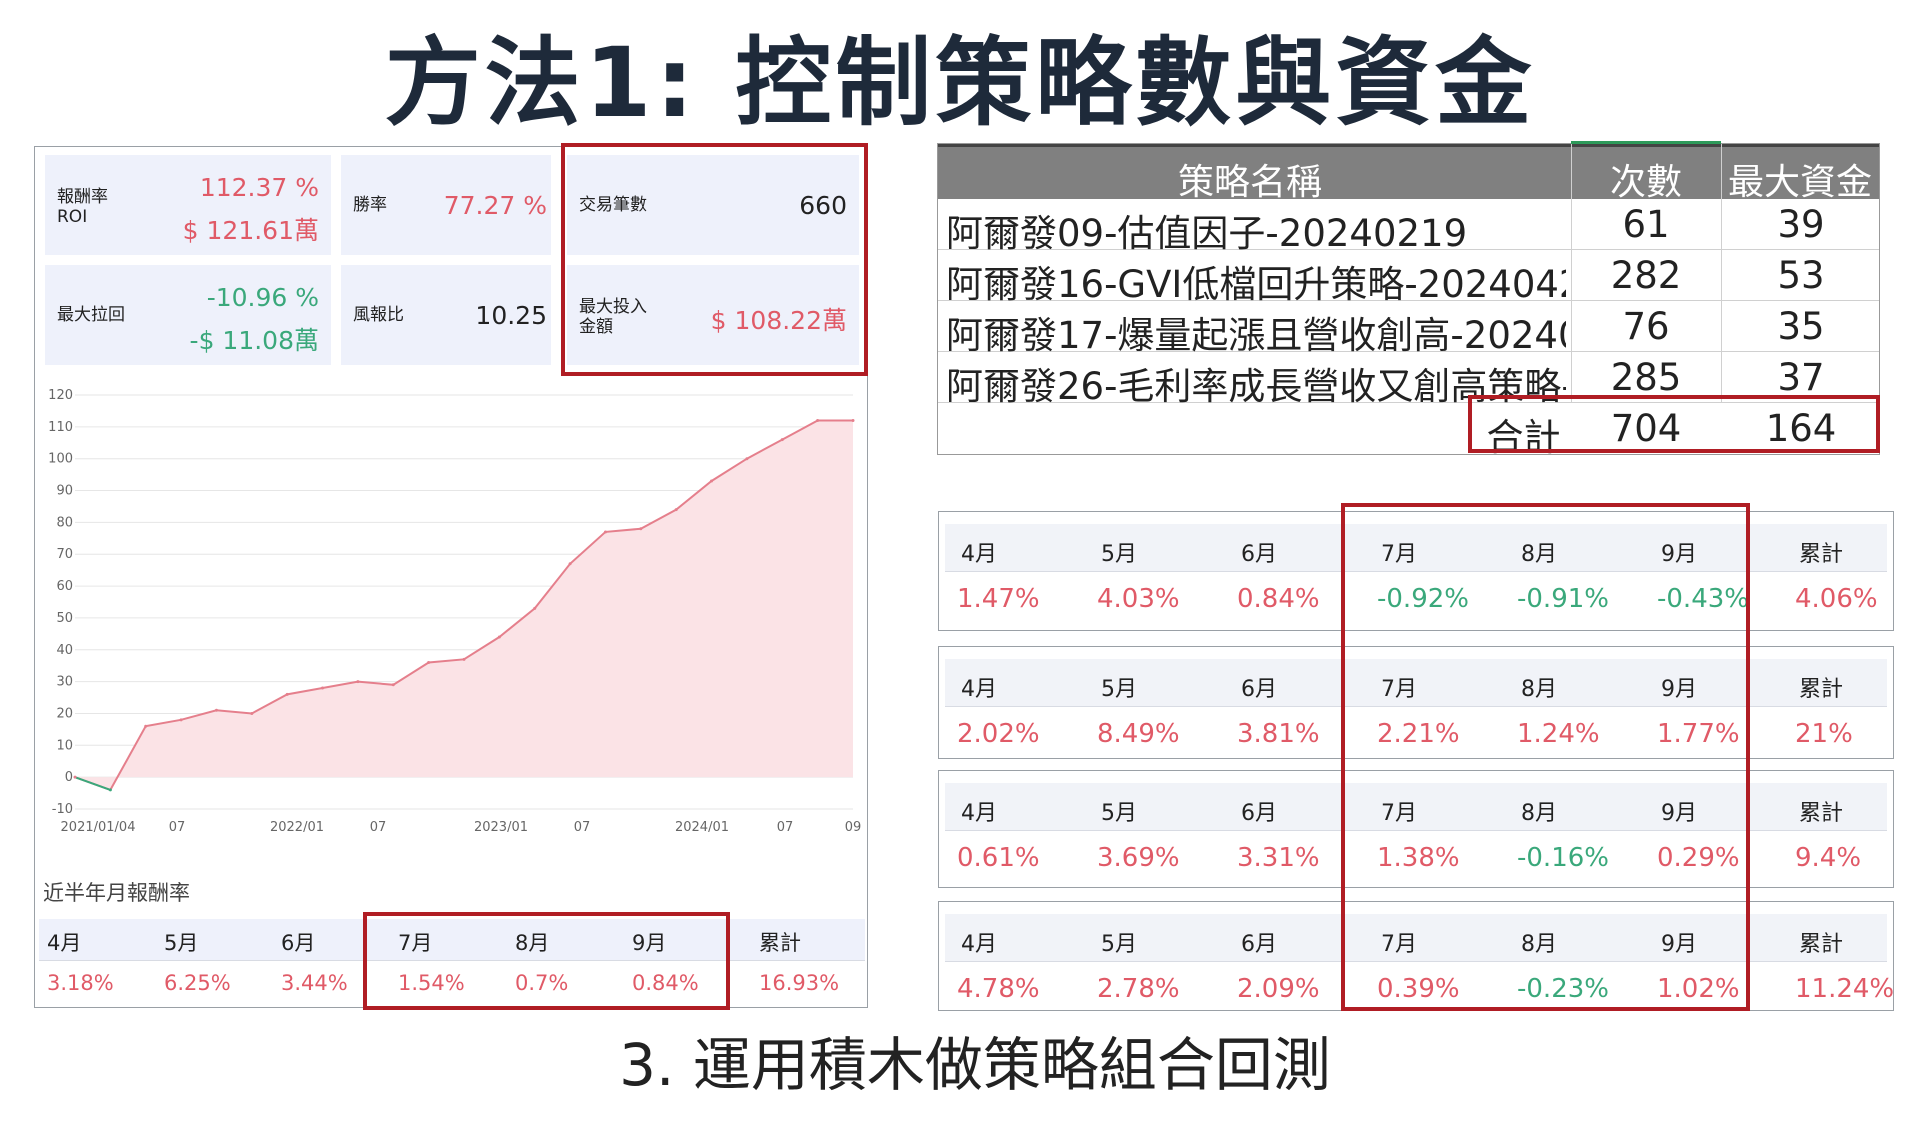  Describe the element at coordinates (1545, 757) in the screenshot. I see `highlight-q3-columns` at that location.